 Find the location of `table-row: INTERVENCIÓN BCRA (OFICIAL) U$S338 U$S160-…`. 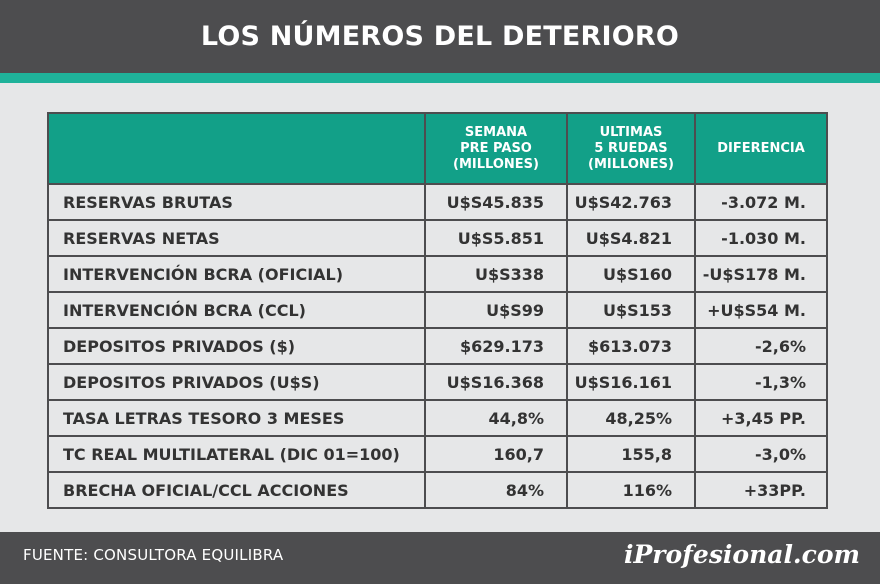

table-row: INTERVENCIÓN BCRA (OFICIAL) U$S338 U$S160-… is located at coordinates (437, 274).